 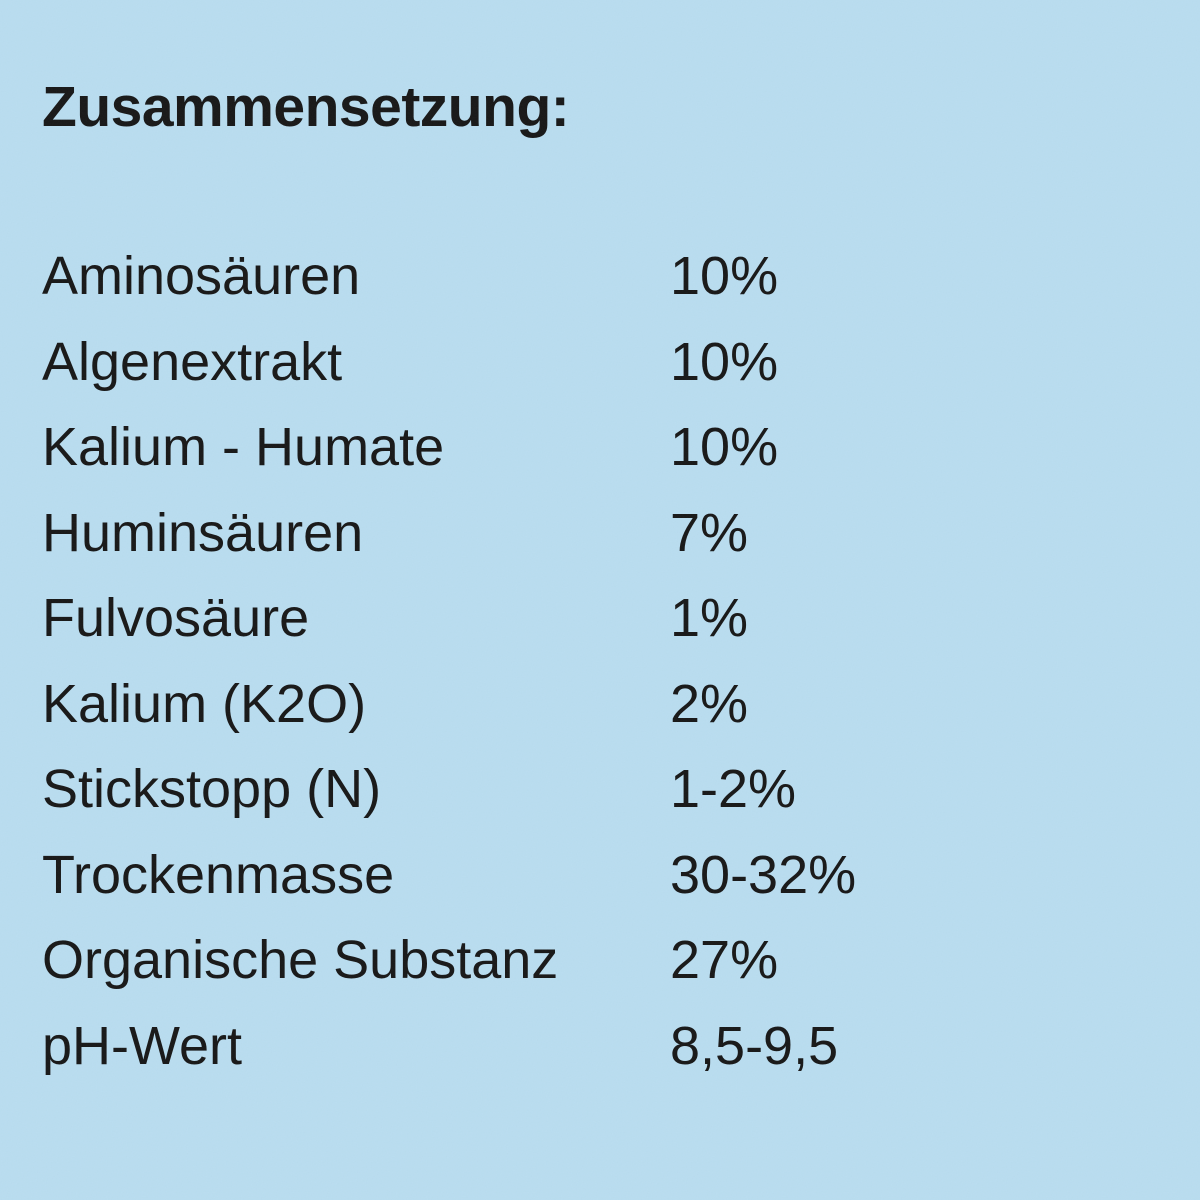 What do you see at coordinates (176, 618) in the screenshot?
I see `ingredient-name: Fulvosäure` at bounding box center [176, 618].